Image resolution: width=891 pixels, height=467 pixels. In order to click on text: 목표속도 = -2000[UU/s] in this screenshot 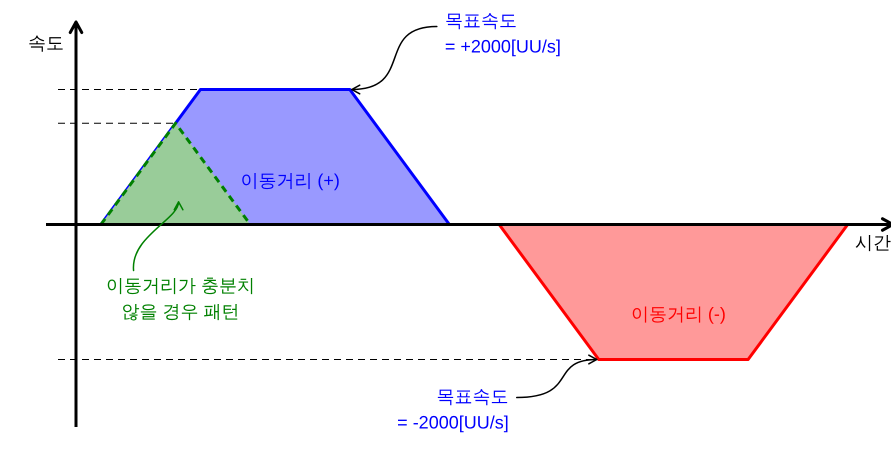, I will do `click(453, 409)`.